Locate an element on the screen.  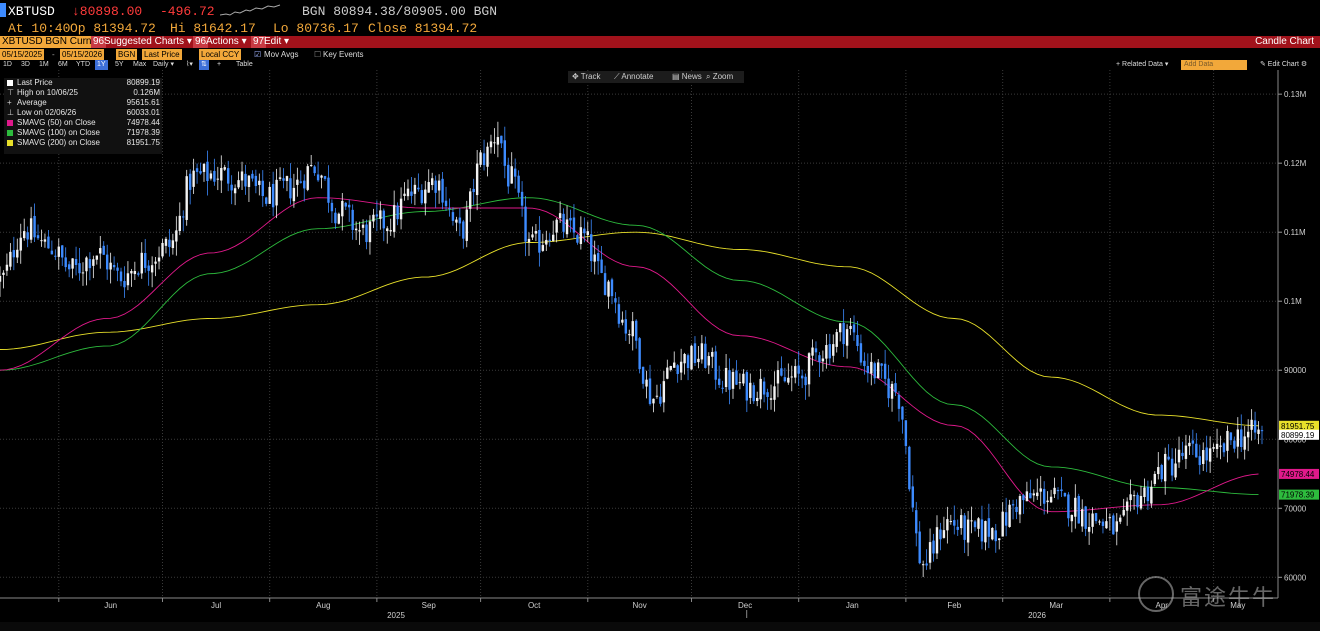
edit-menu: Edit ▾ is located at coordinates (277, 41).